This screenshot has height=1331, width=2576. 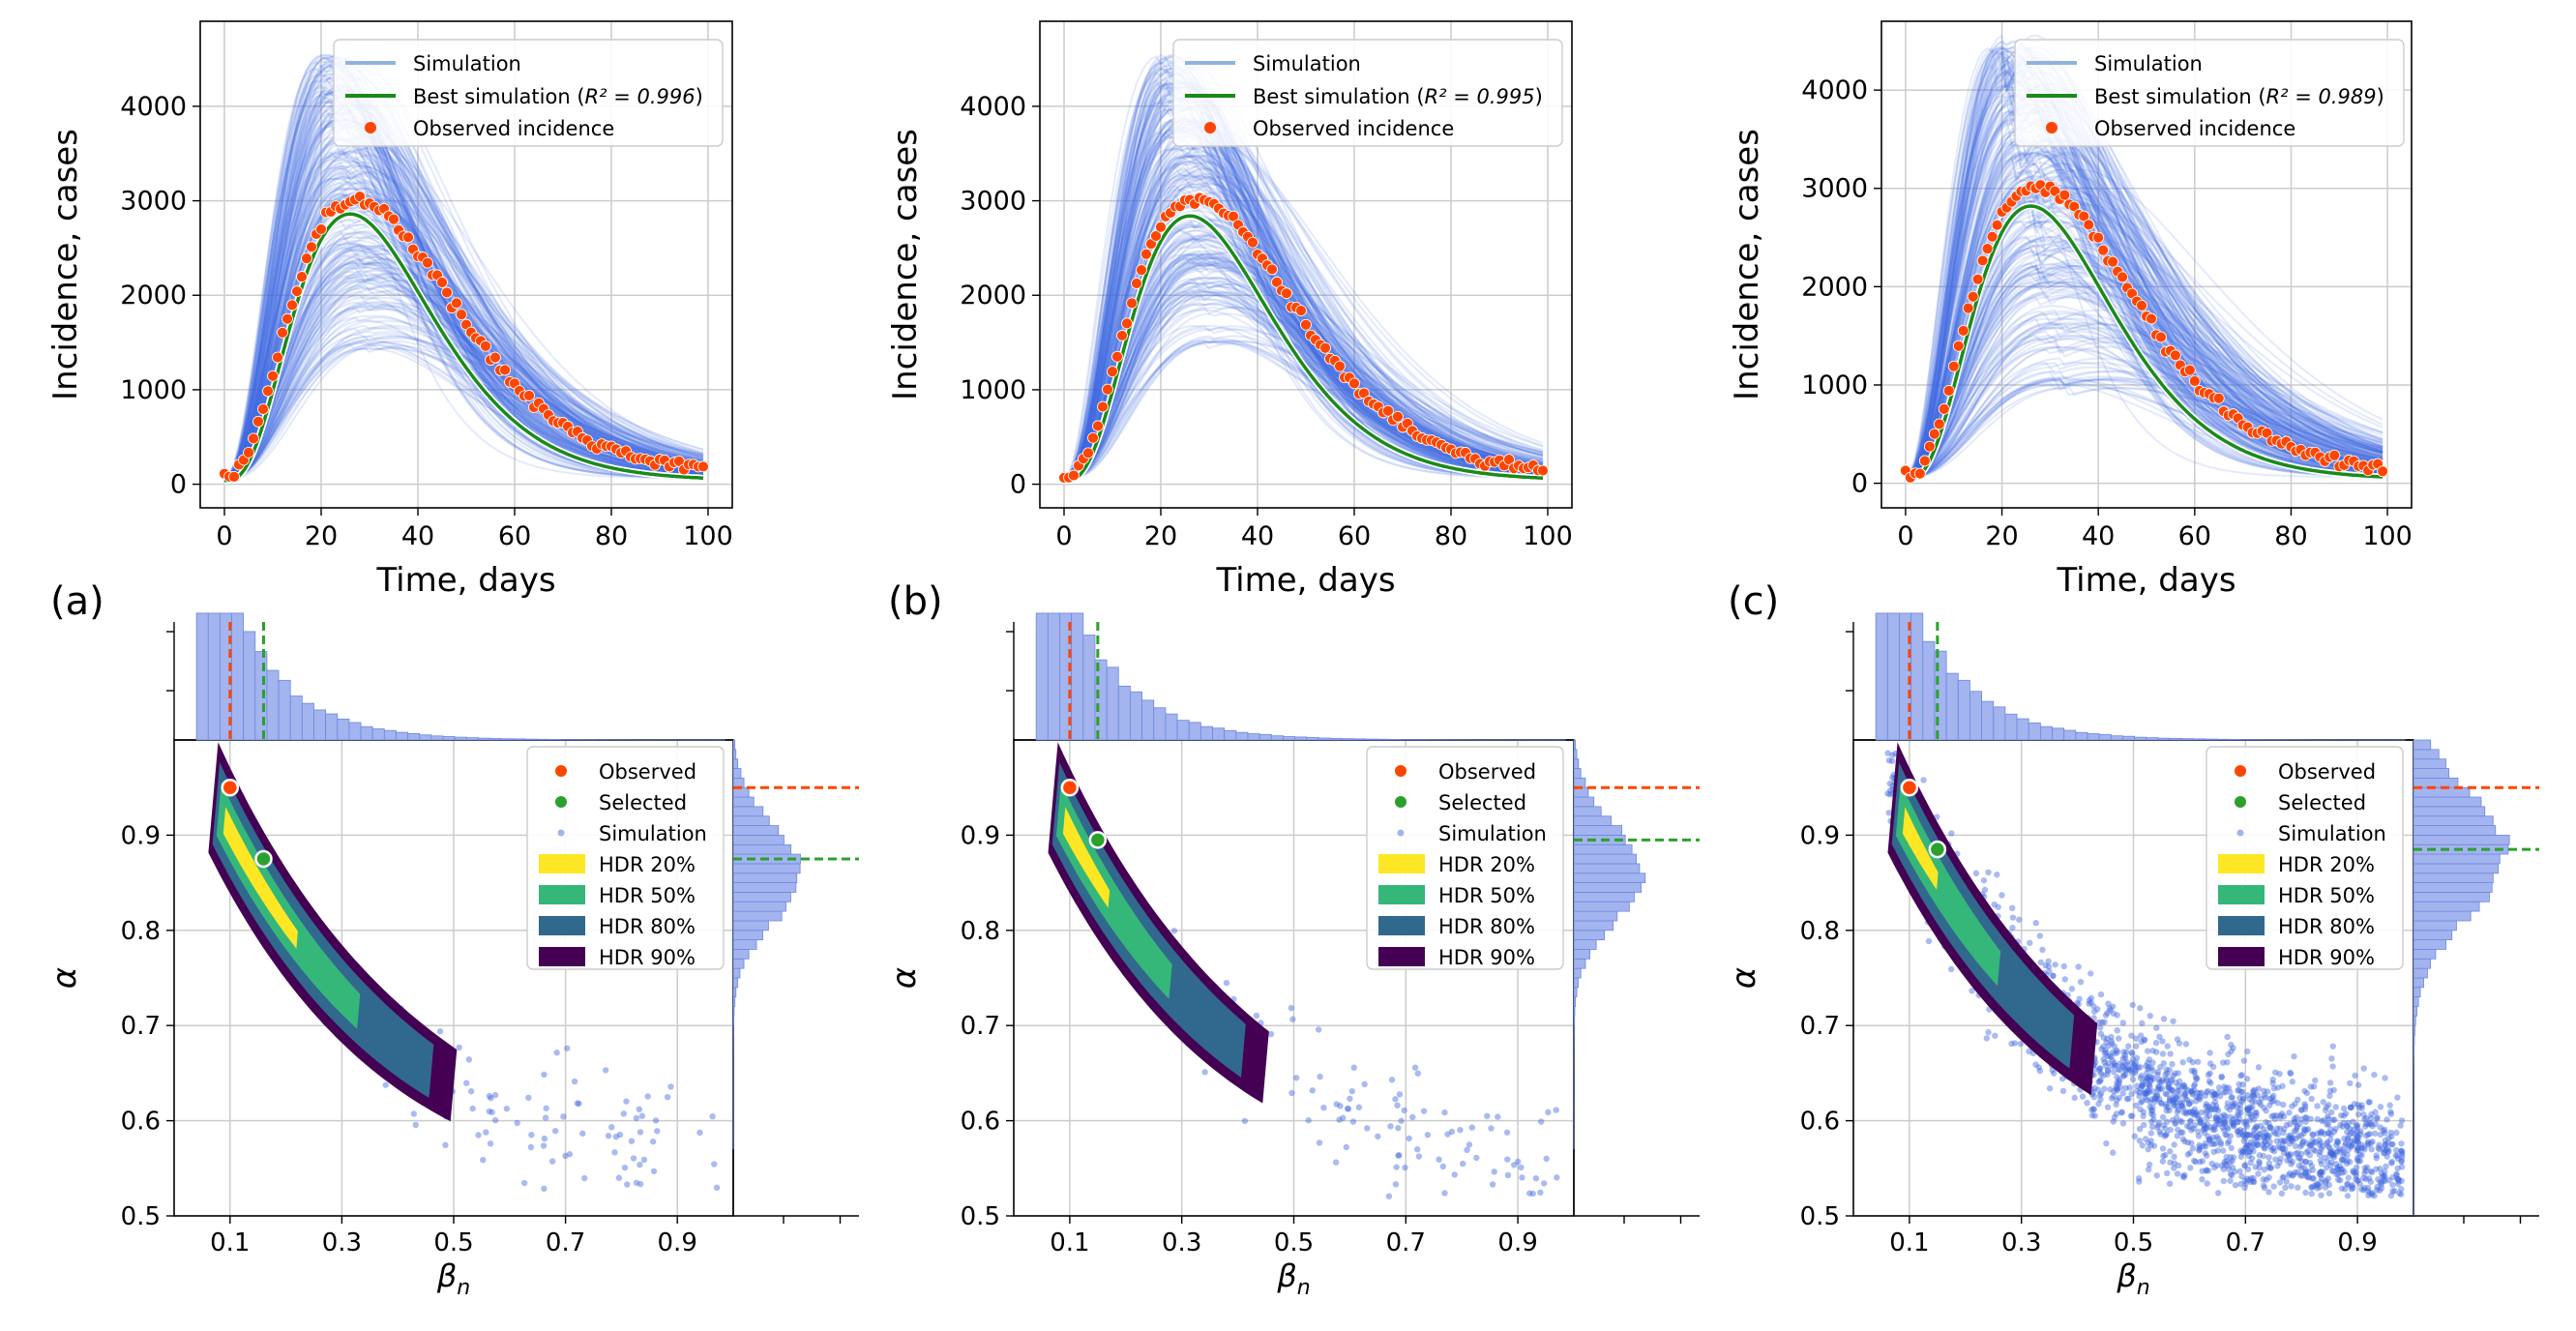 I want to click on marginal-alpha-histogram, so click(x=796, y=981).